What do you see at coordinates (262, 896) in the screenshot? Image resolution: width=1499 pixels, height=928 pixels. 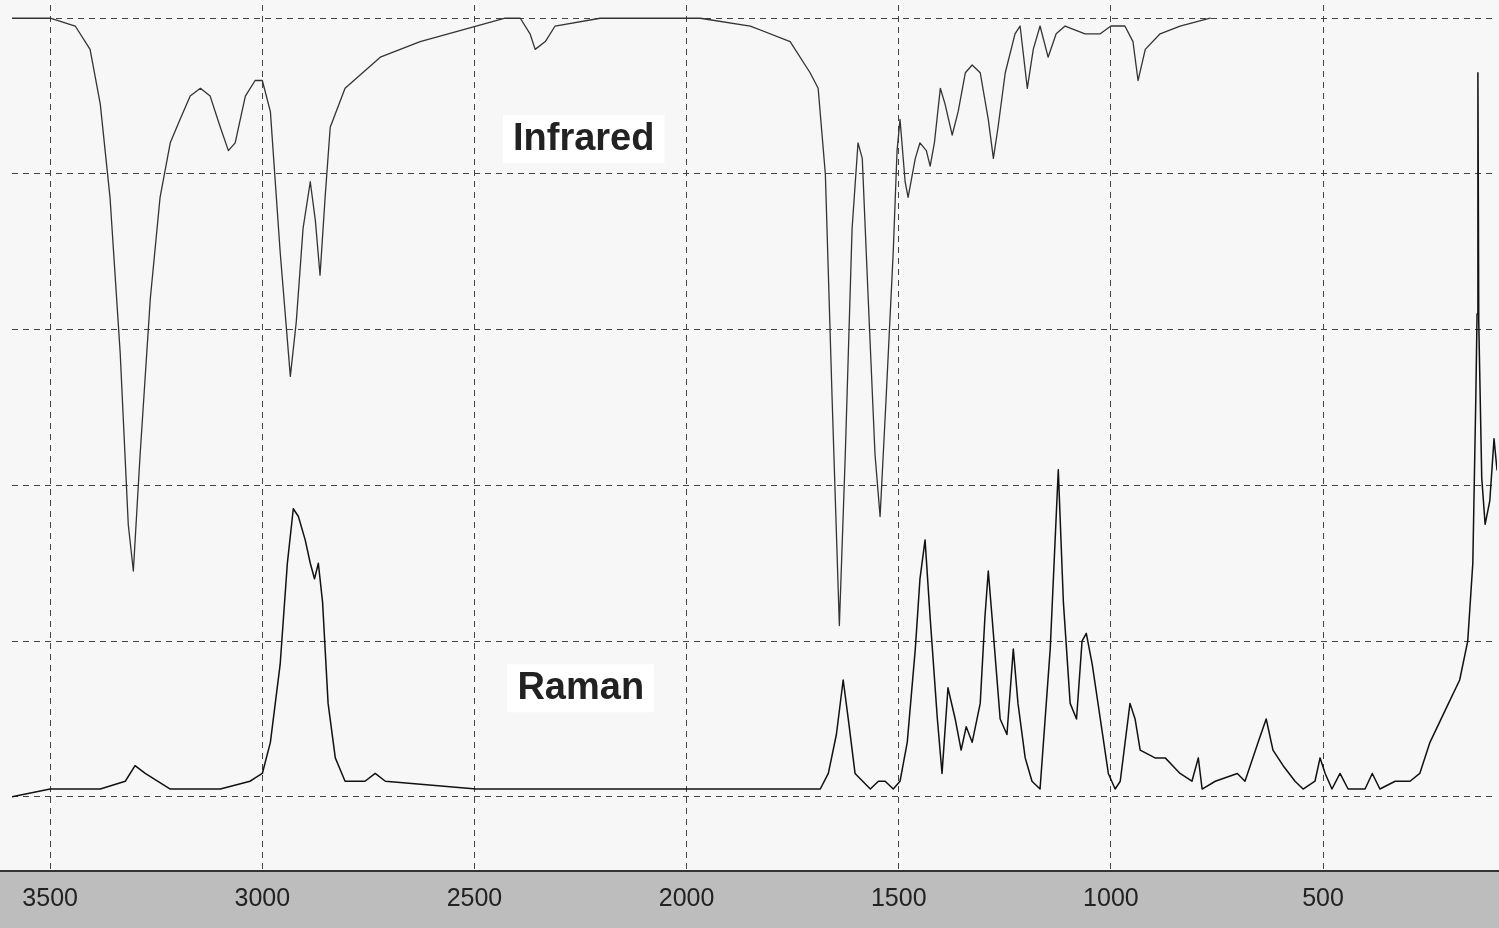 I see `x-tick-label: 3000` at bounding box center [262, 896].